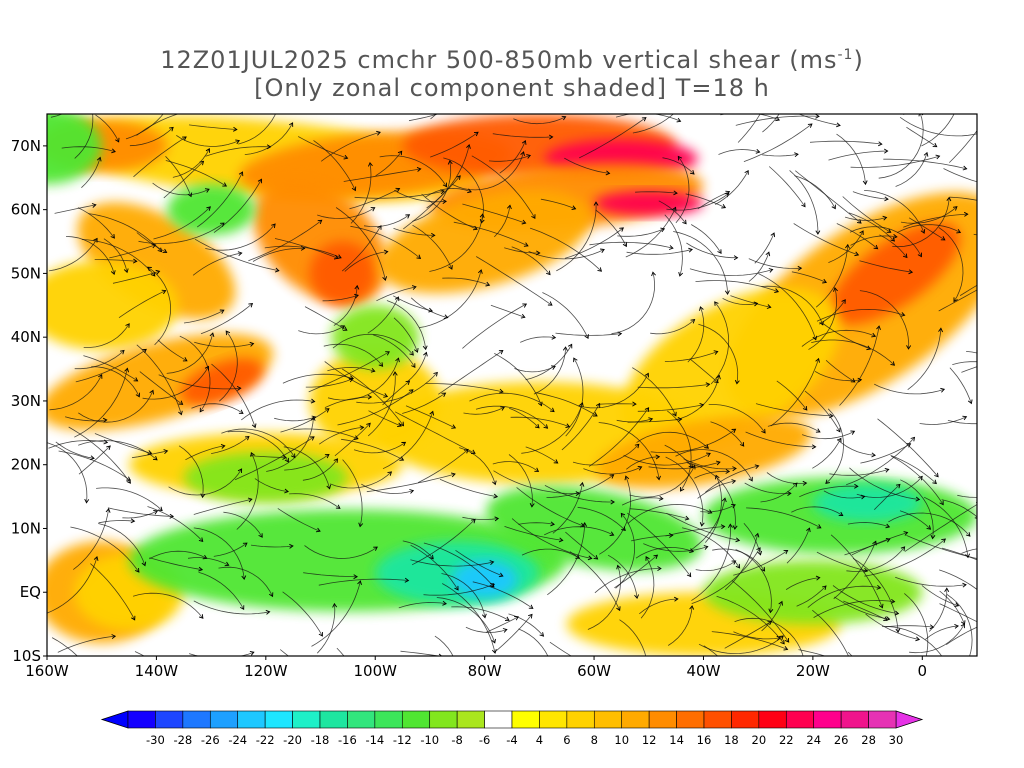  What do you see at coordinates (265, 740) in the screenshot?
I see `colorbar-label: -22` at bounding box center [265, 740].